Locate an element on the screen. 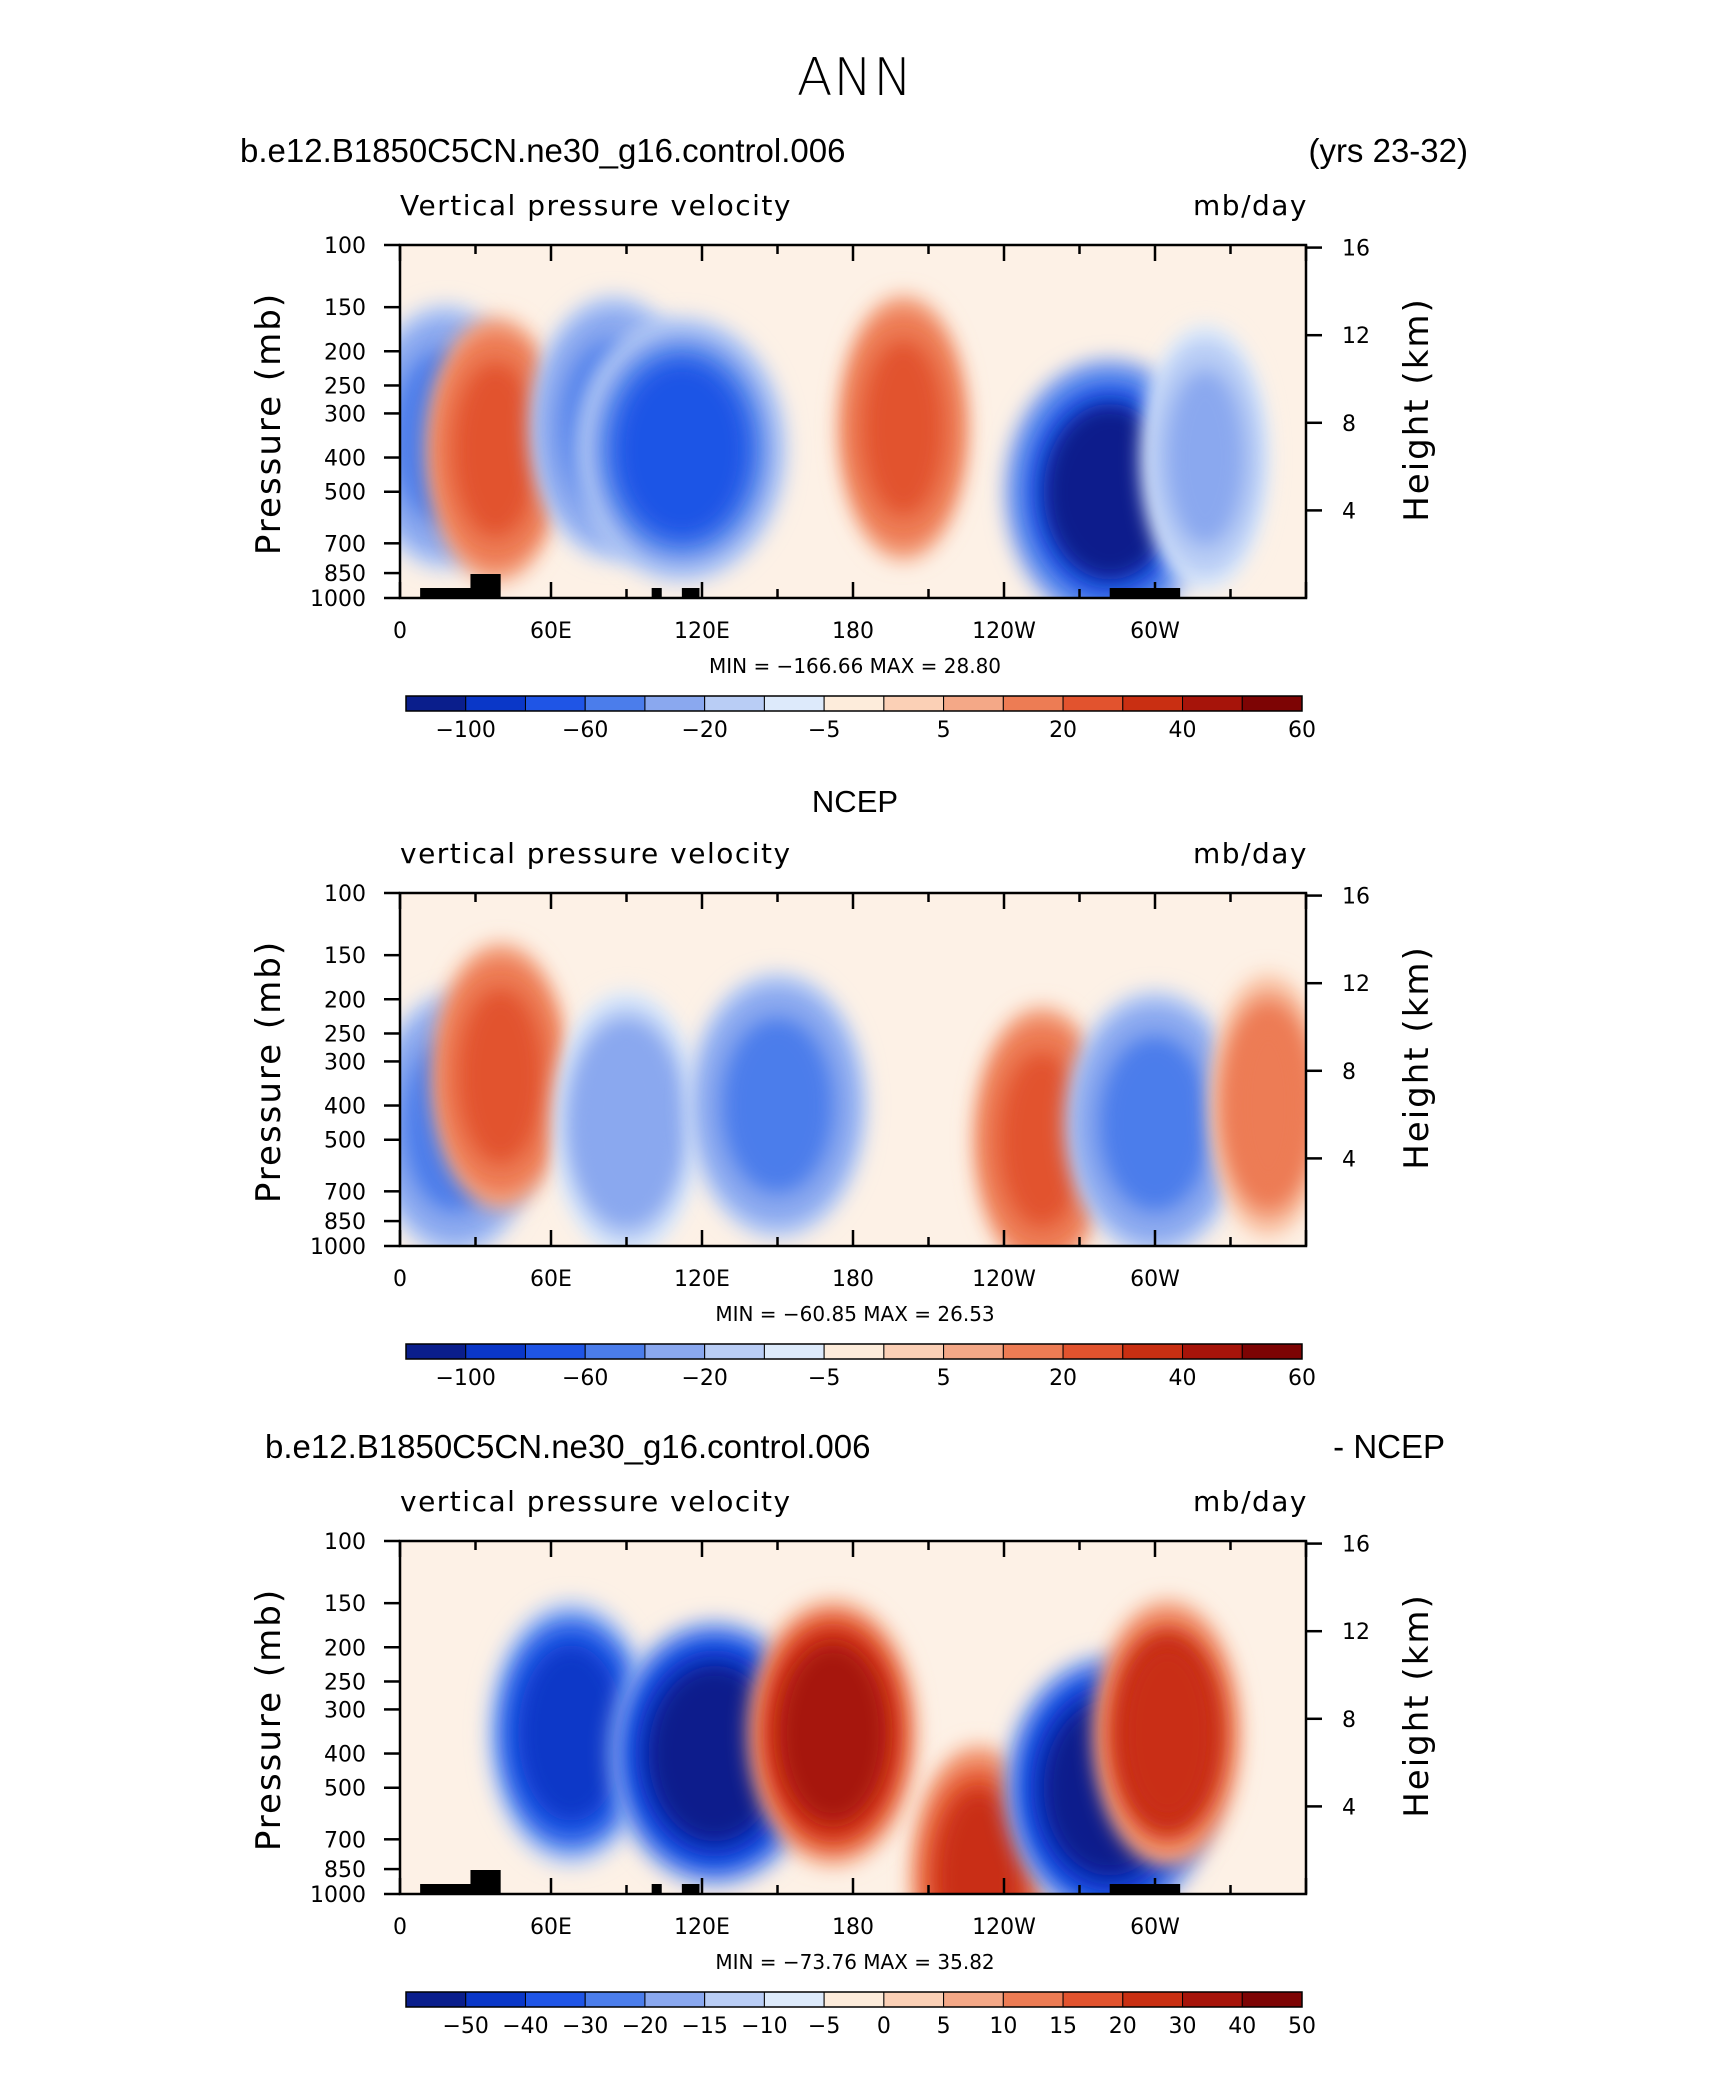 This screenshot has height=2074, width=1710. colorbar-label: 15 is located at coordinates (1063, 2026).